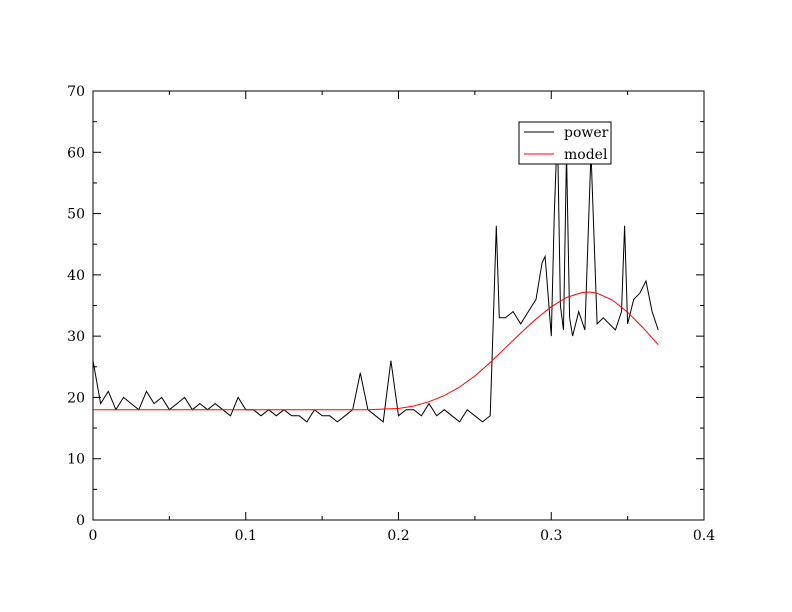  What do you see at coordinates (76, 337) in the screenshot?
I see `y-tick-label: 30` at bounding box center [76, 337].